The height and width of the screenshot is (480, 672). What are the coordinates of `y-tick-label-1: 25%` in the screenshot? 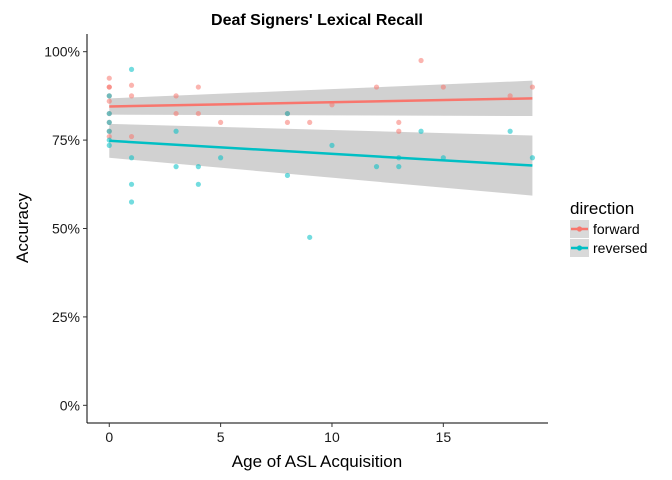 It's located at (66, 317).